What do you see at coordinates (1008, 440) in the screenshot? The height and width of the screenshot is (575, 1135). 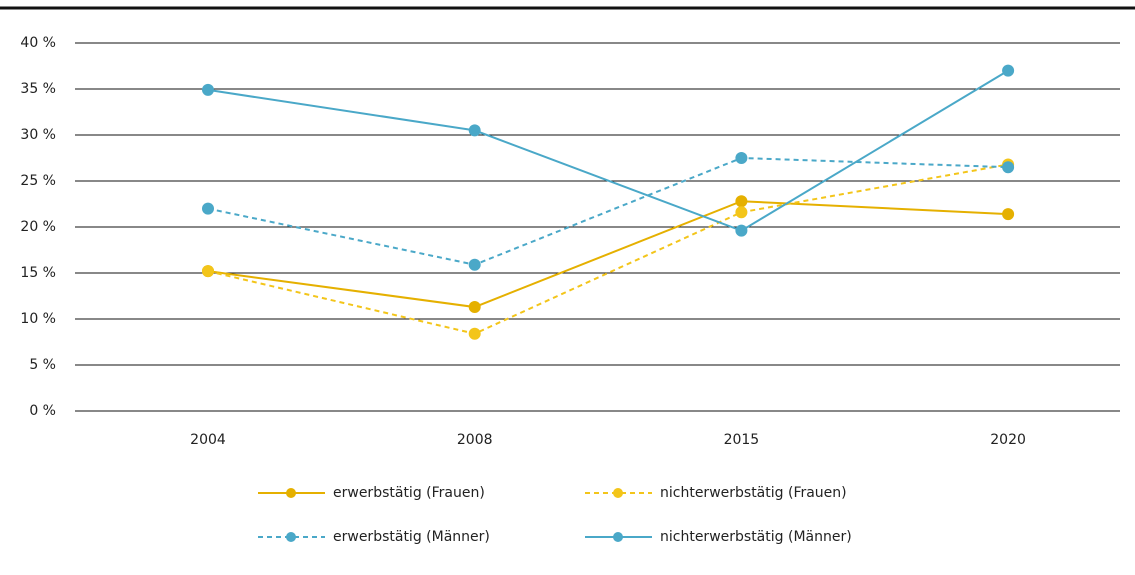 I see `x-tick-label: 2020` at bounding box center [1008, 440].